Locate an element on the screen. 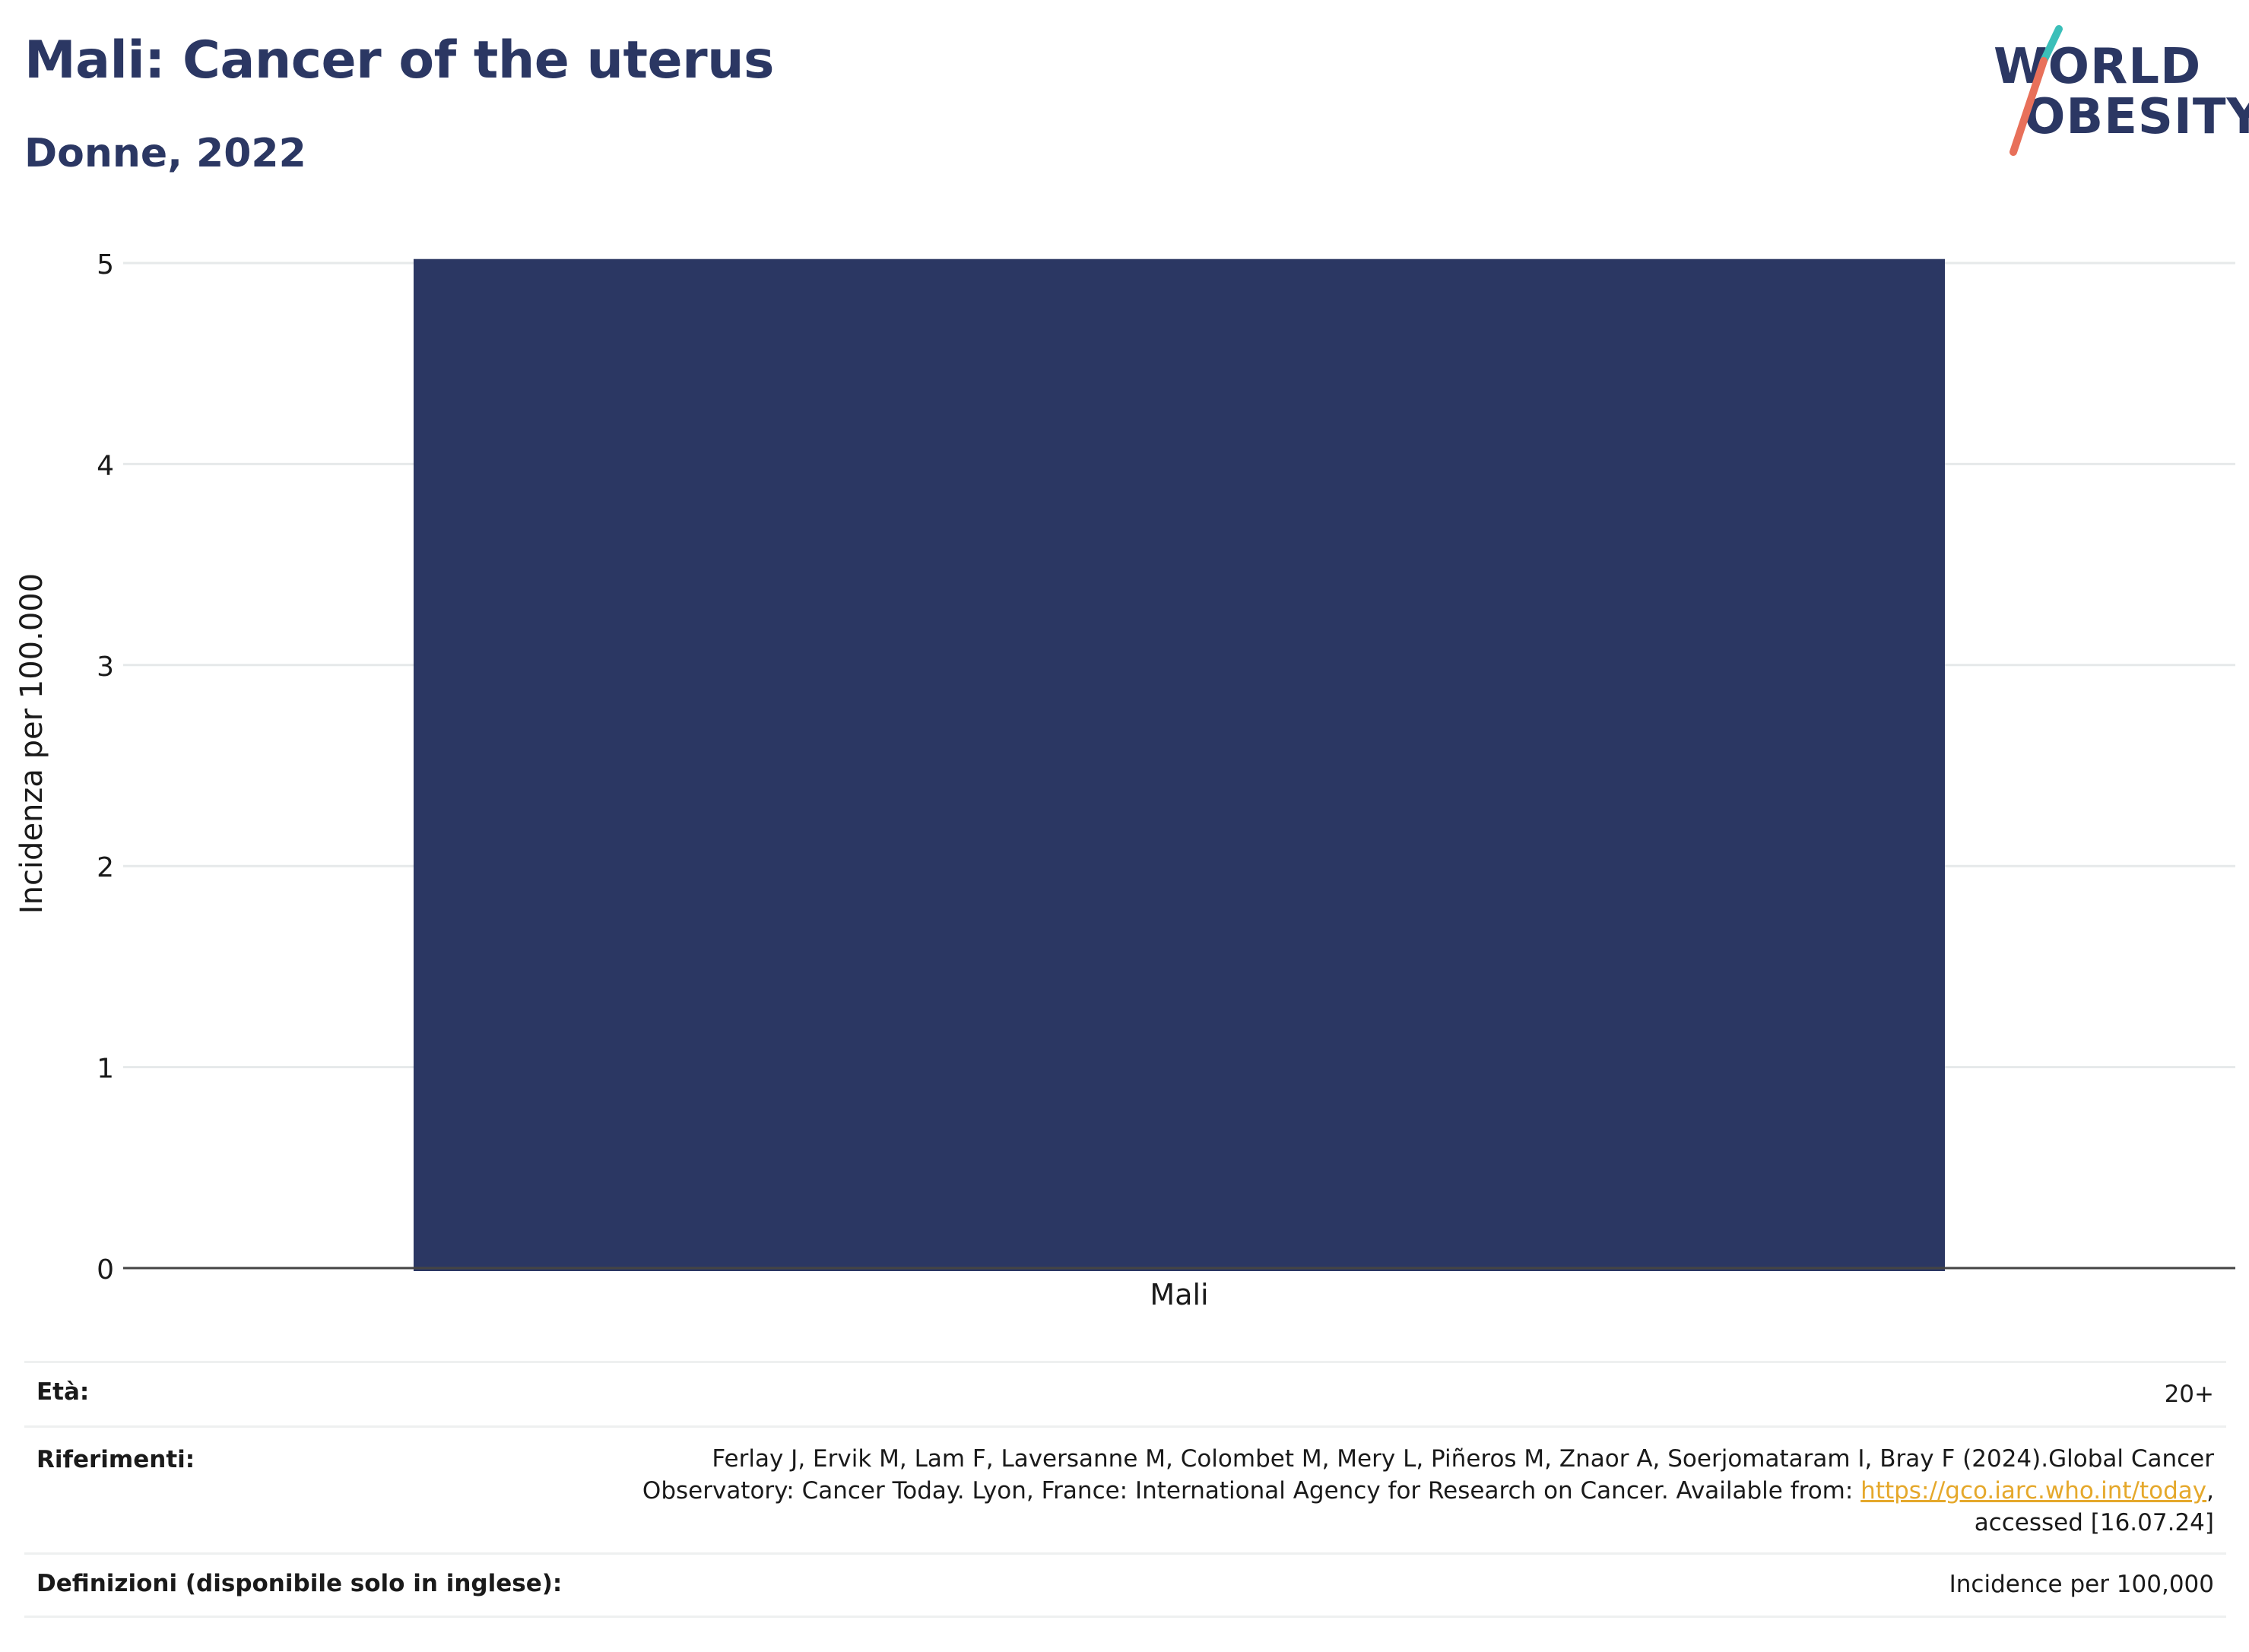 This screenshot has width=2249, height=1652. y-tick-label: 0 is located at coordinates (105, 1270).